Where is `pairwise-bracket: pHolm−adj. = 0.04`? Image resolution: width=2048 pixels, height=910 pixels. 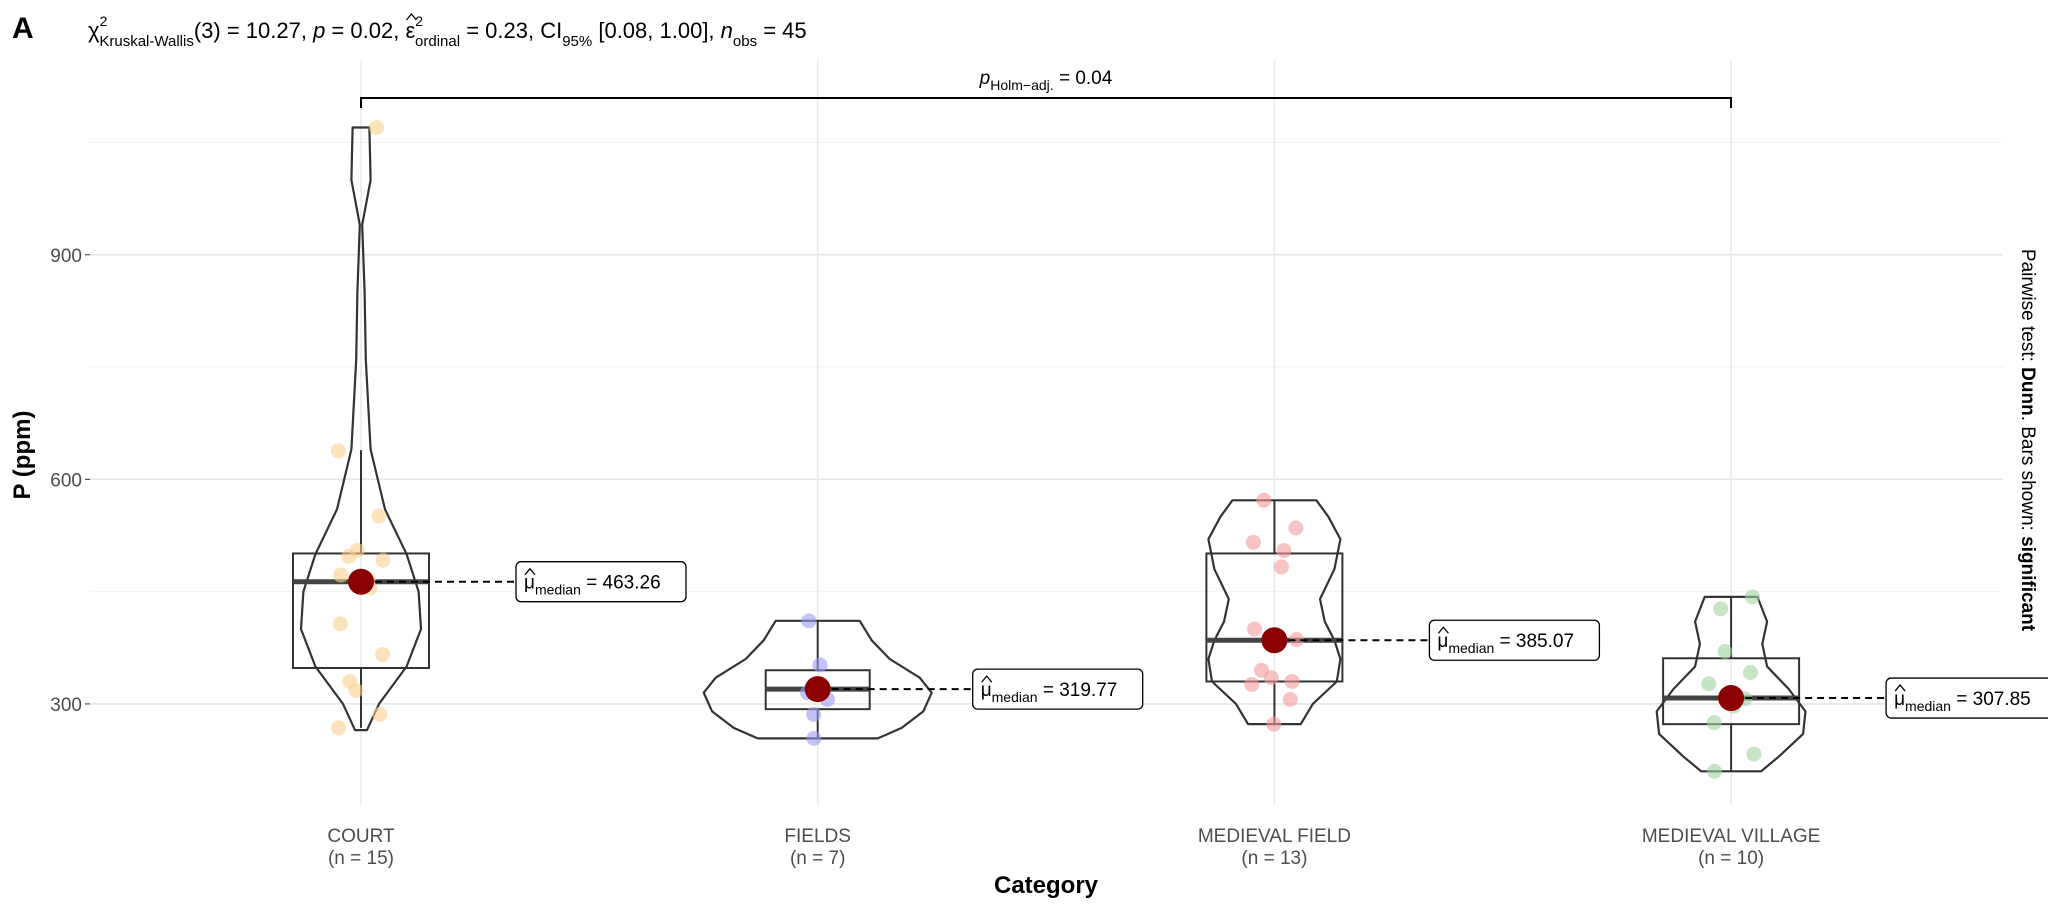
pairwise-bracket: pHolm−adj. = 0.04 is located at coordinates (1046, 88).